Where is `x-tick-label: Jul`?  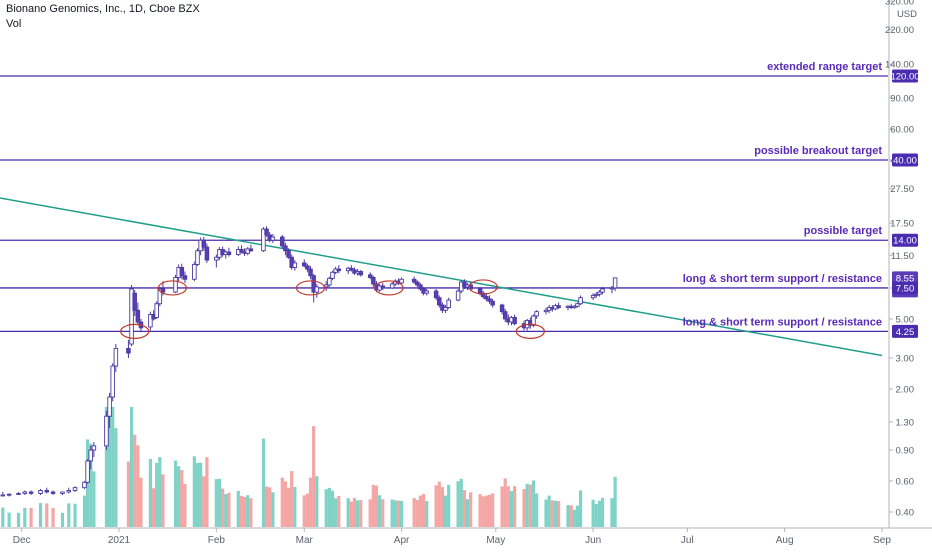 x-tick-label: Jul is located at coordinates (687, 540).